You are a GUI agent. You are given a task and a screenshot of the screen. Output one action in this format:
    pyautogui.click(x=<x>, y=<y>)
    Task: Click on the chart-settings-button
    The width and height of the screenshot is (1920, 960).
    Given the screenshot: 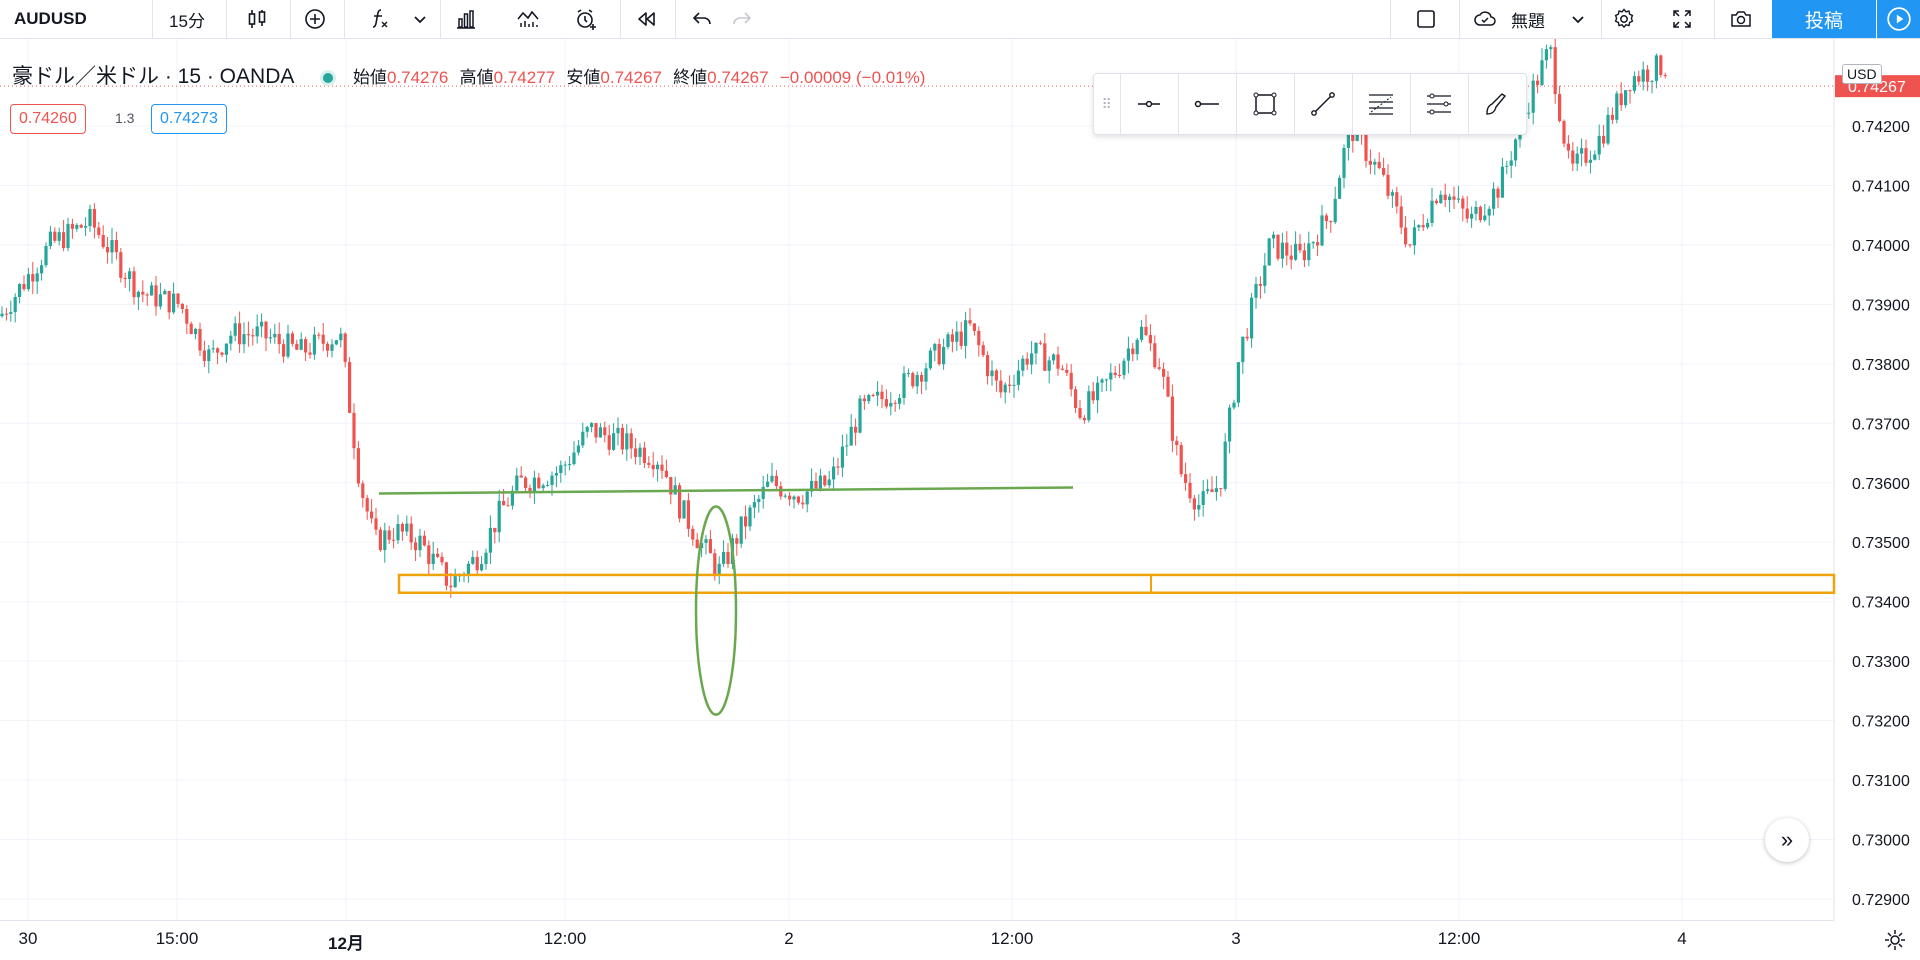 What is the action you would take?
    pyautogui.click(x=1895, y=939)
    